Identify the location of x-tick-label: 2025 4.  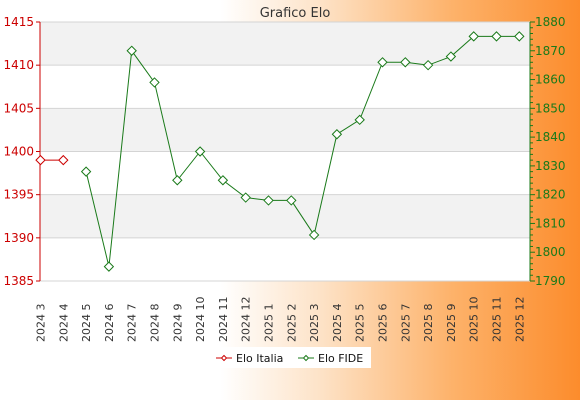
(337, 323).